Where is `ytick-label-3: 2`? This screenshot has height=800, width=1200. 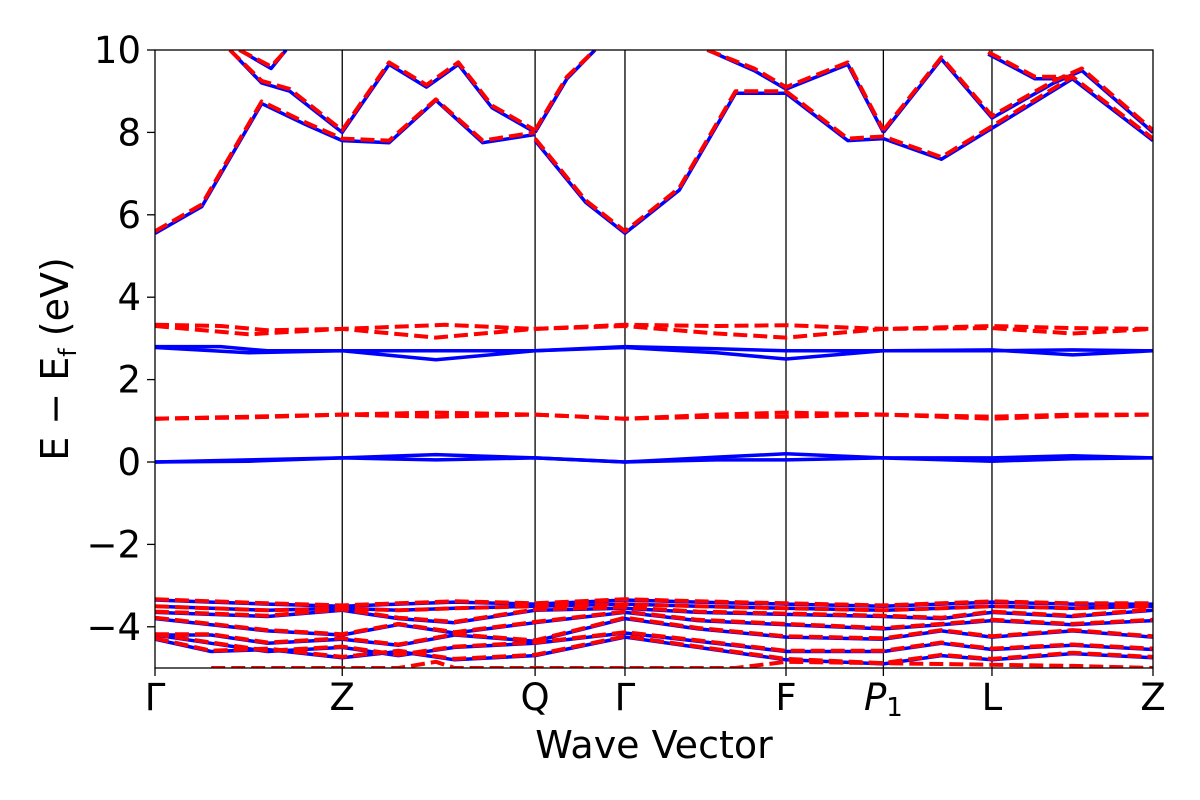
ytick-label-3: 2 is located at coordinates (129, 380).